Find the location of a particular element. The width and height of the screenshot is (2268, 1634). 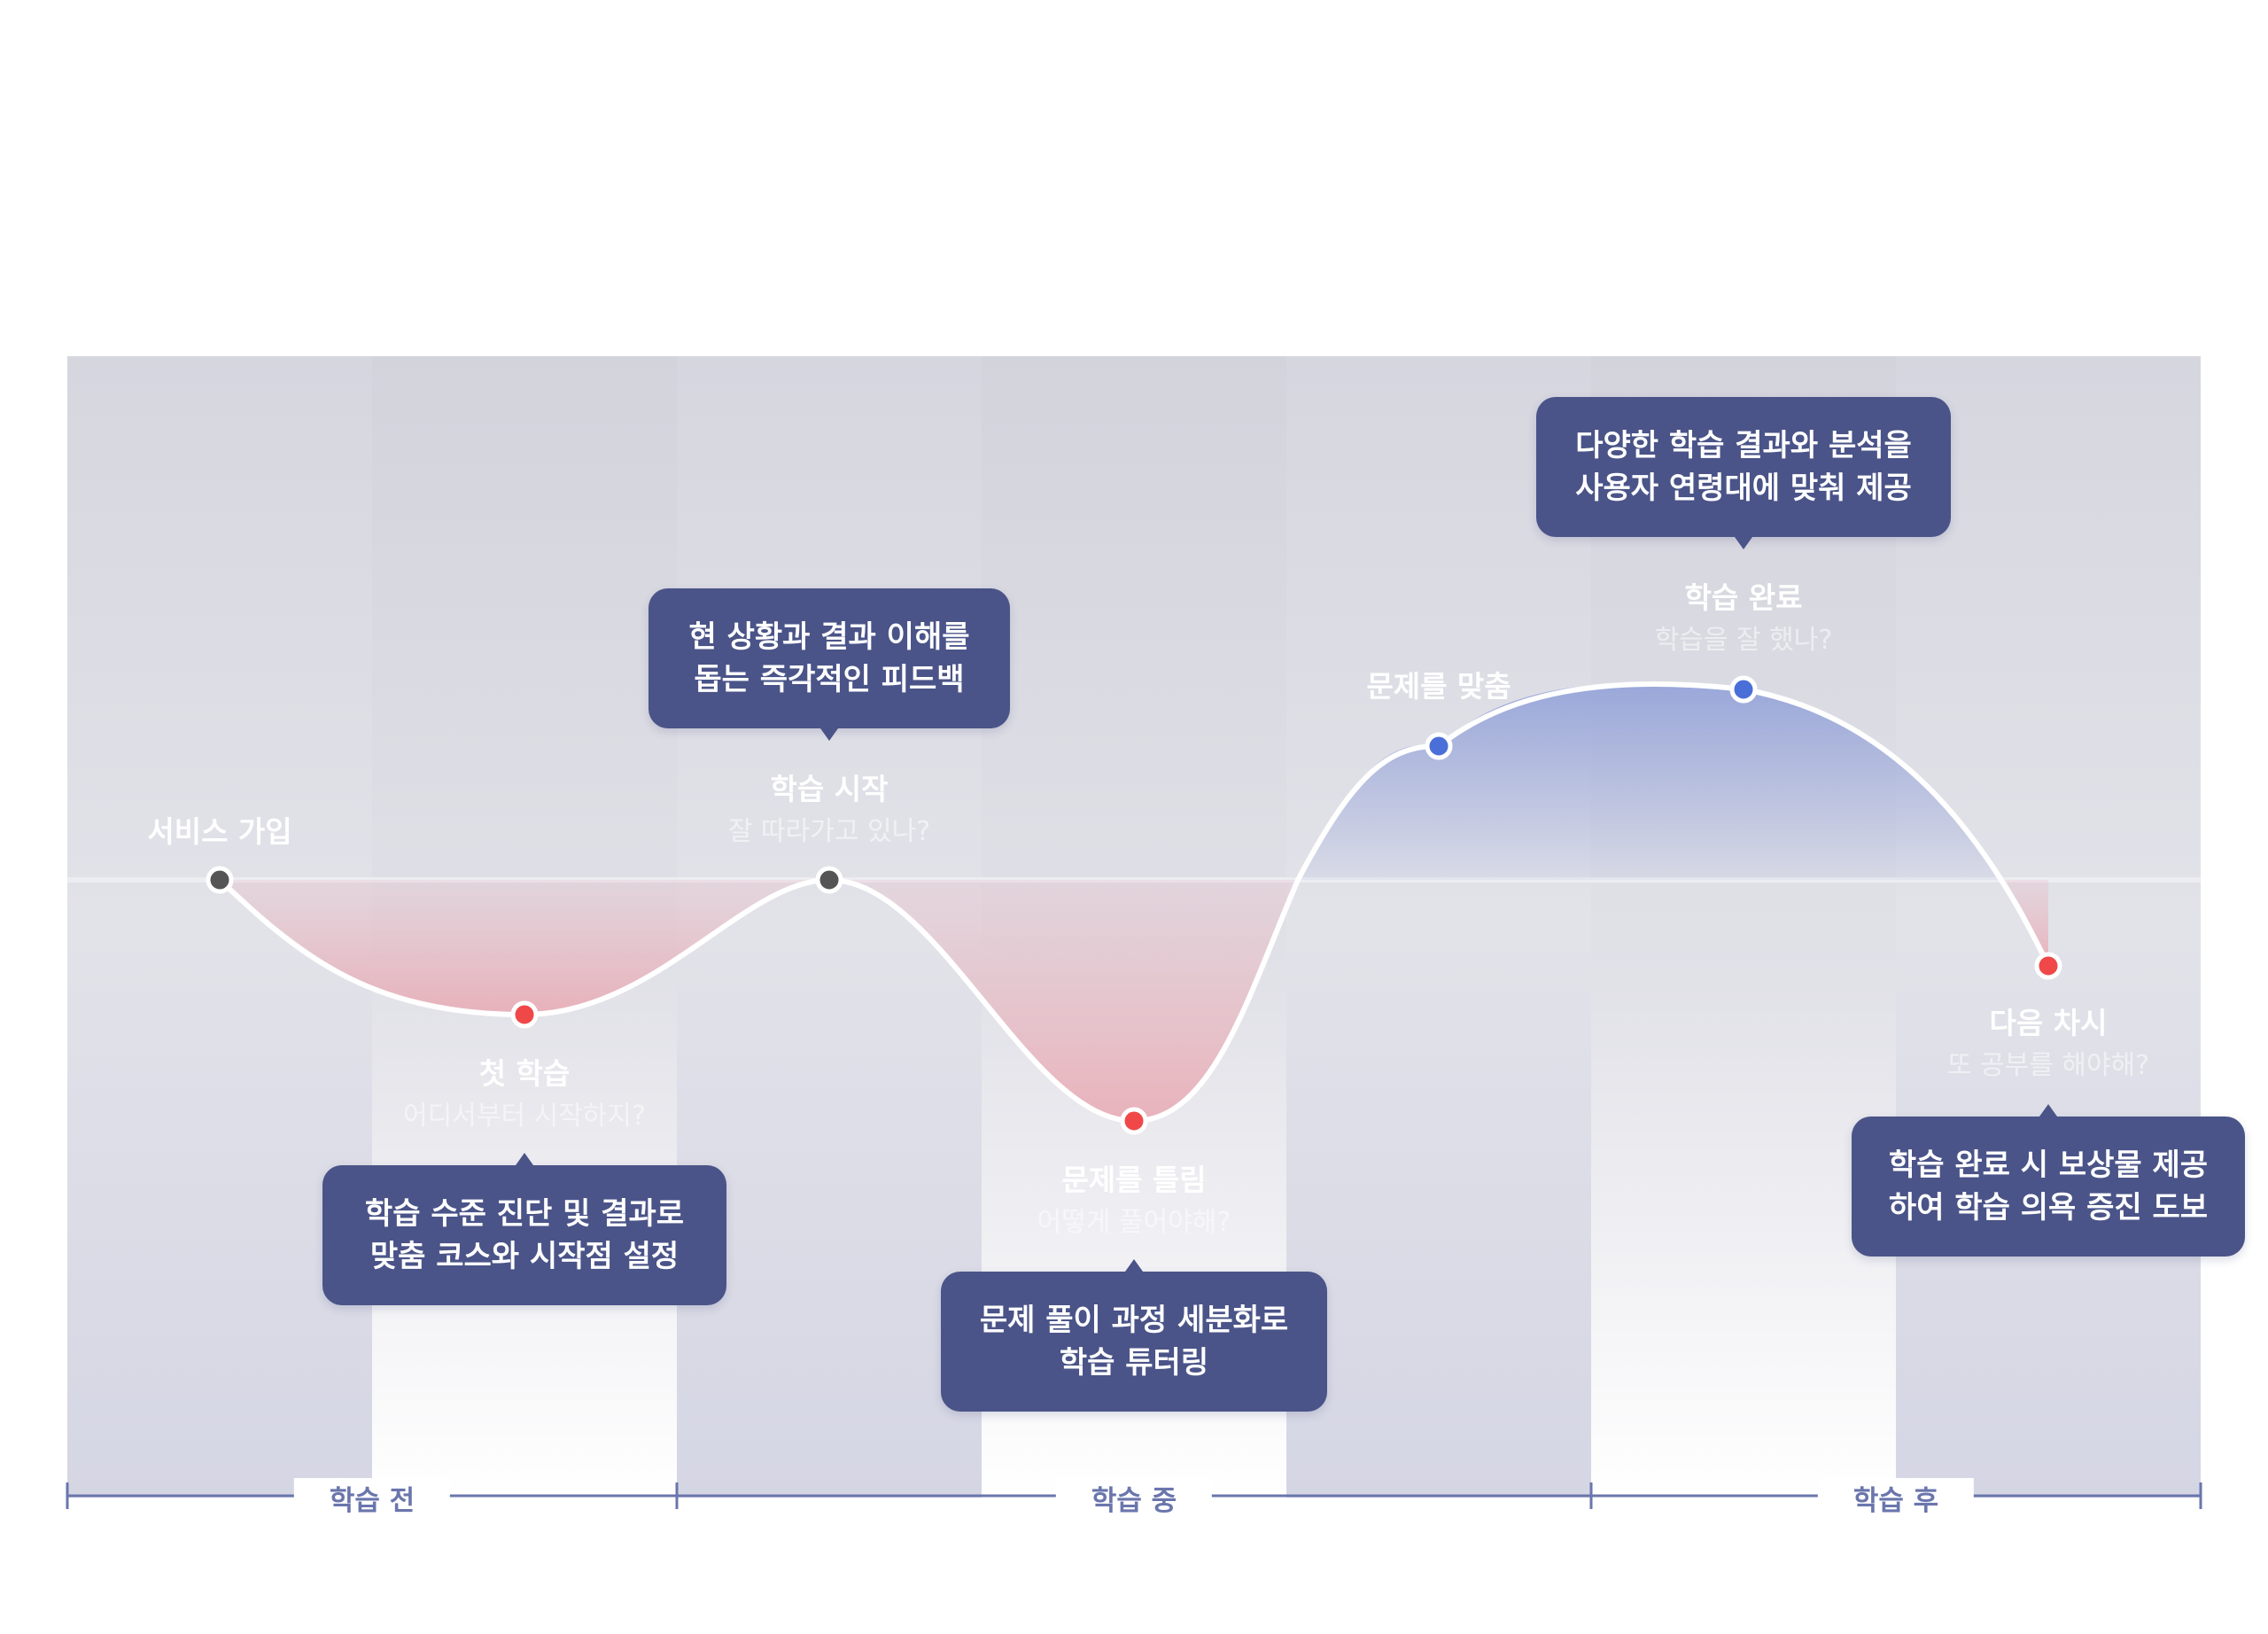

phase-label-before: 학습 전 is located at coordinates (372, 1498).